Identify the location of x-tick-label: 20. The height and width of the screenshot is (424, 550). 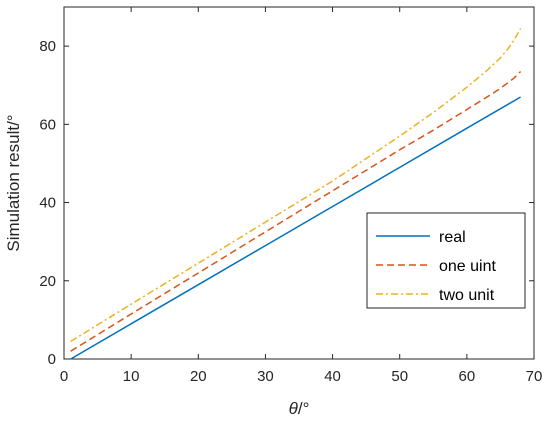
(198, 376).